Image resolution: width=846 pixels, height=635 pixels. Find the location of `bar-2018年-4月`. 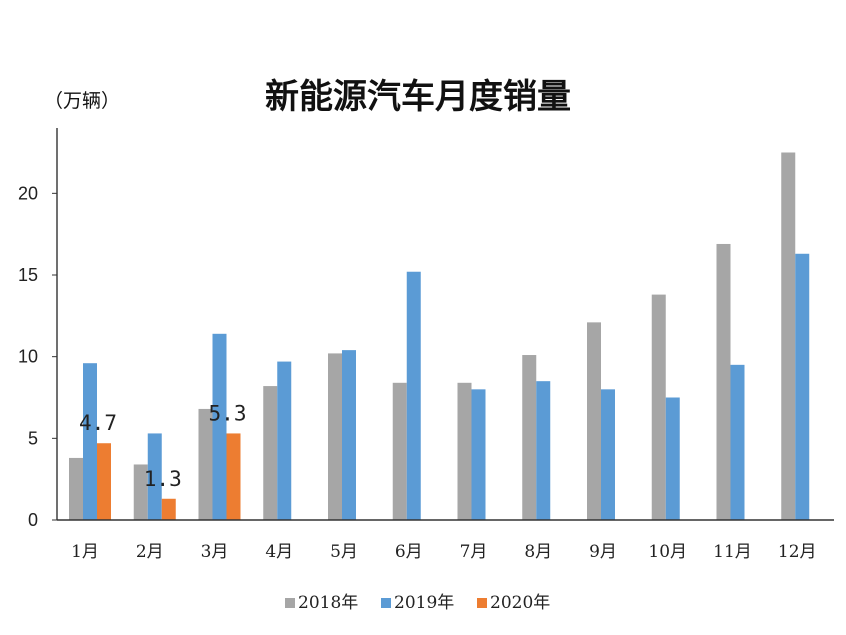

bar-2018年-4月 is located at coordinates (270, 453).